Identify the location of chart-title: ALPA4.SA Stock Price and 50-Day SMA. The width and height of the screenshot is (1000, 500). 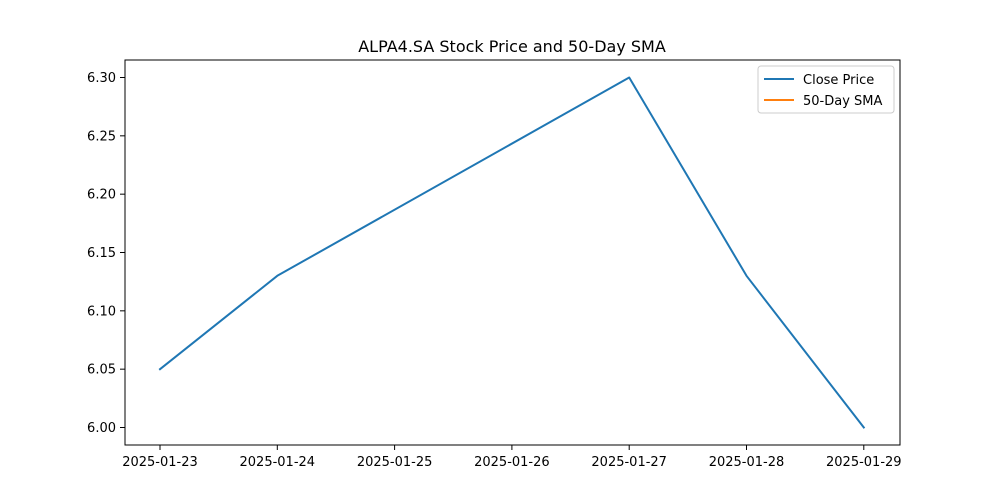
(512, 46).